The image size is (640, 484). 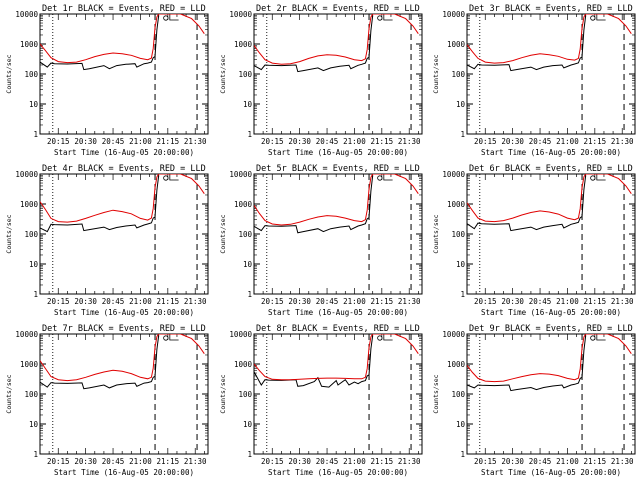 What do you see at coordinates (338, 329) in the screenshot?
I see `panel-title: Det 8r BLACK = Events, RED = LLD` at bounding box center [338, 329].